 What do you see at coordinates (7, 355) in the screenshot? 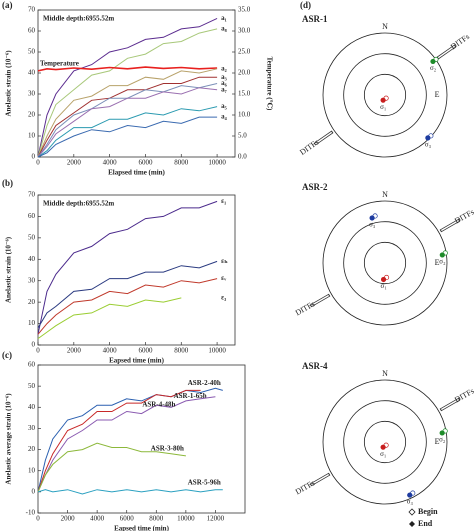
I see `panel-label: (c)` at bounding box center [7, 355].